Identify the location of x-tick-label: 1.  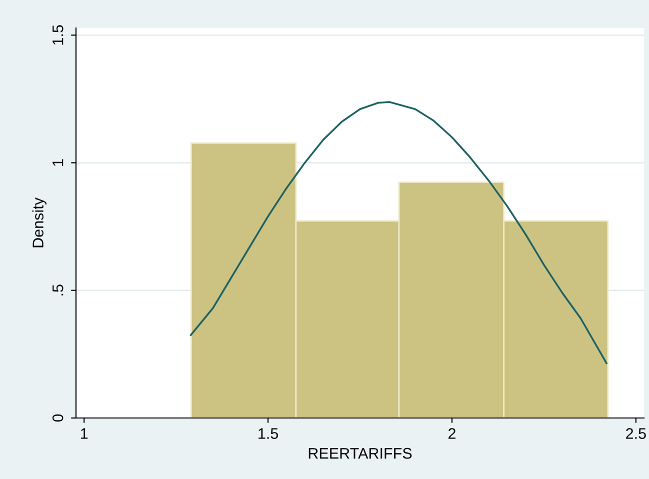
(84, 433).